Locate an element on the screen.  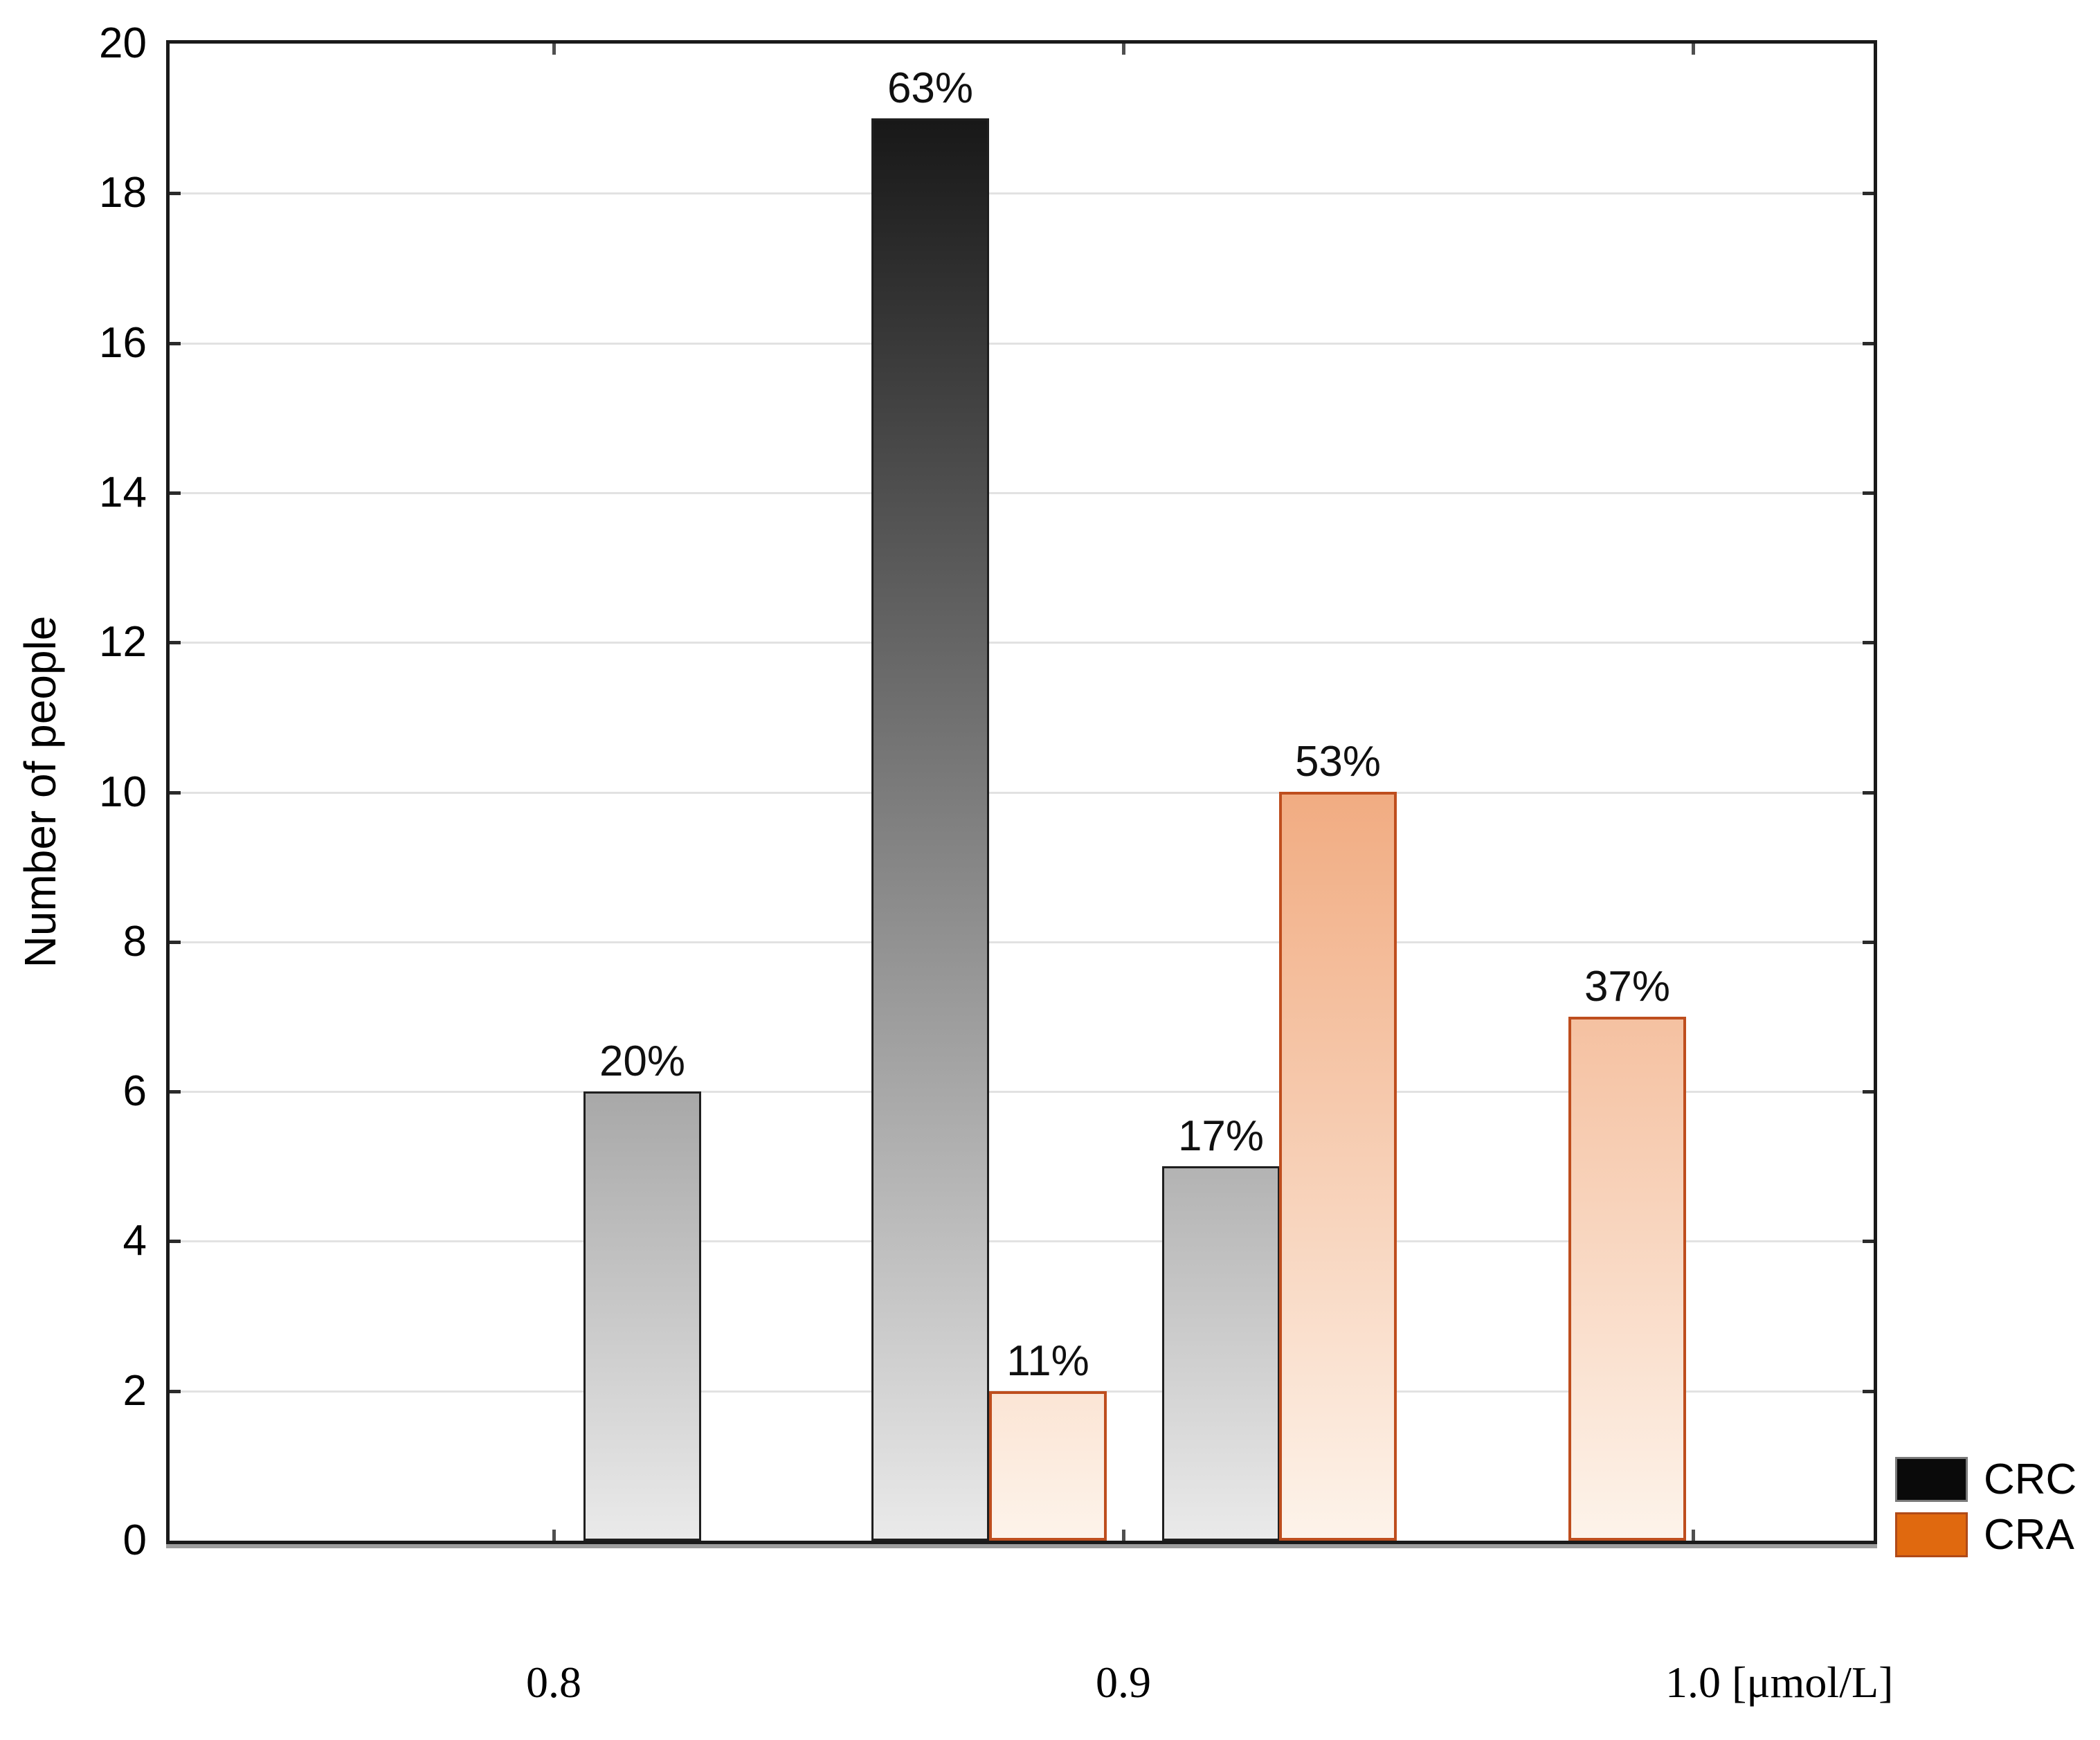
legend-label-crc: CRC is located at coordinates (2030, 1479).